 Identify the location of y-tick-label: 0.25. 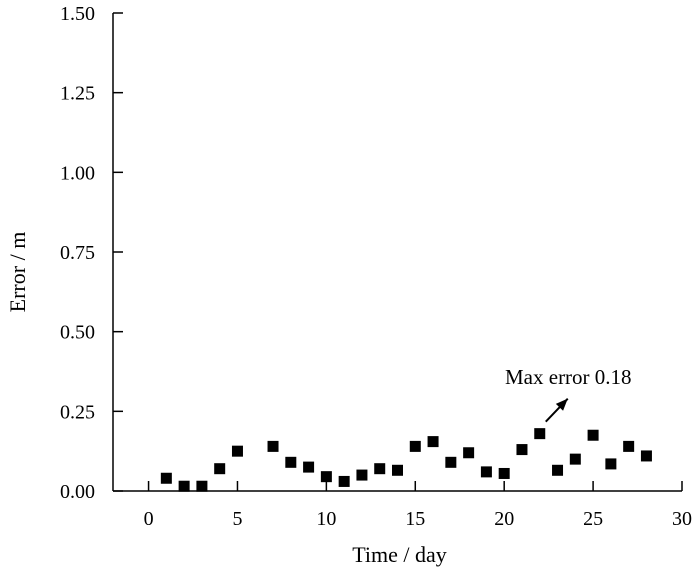
(77, 412).